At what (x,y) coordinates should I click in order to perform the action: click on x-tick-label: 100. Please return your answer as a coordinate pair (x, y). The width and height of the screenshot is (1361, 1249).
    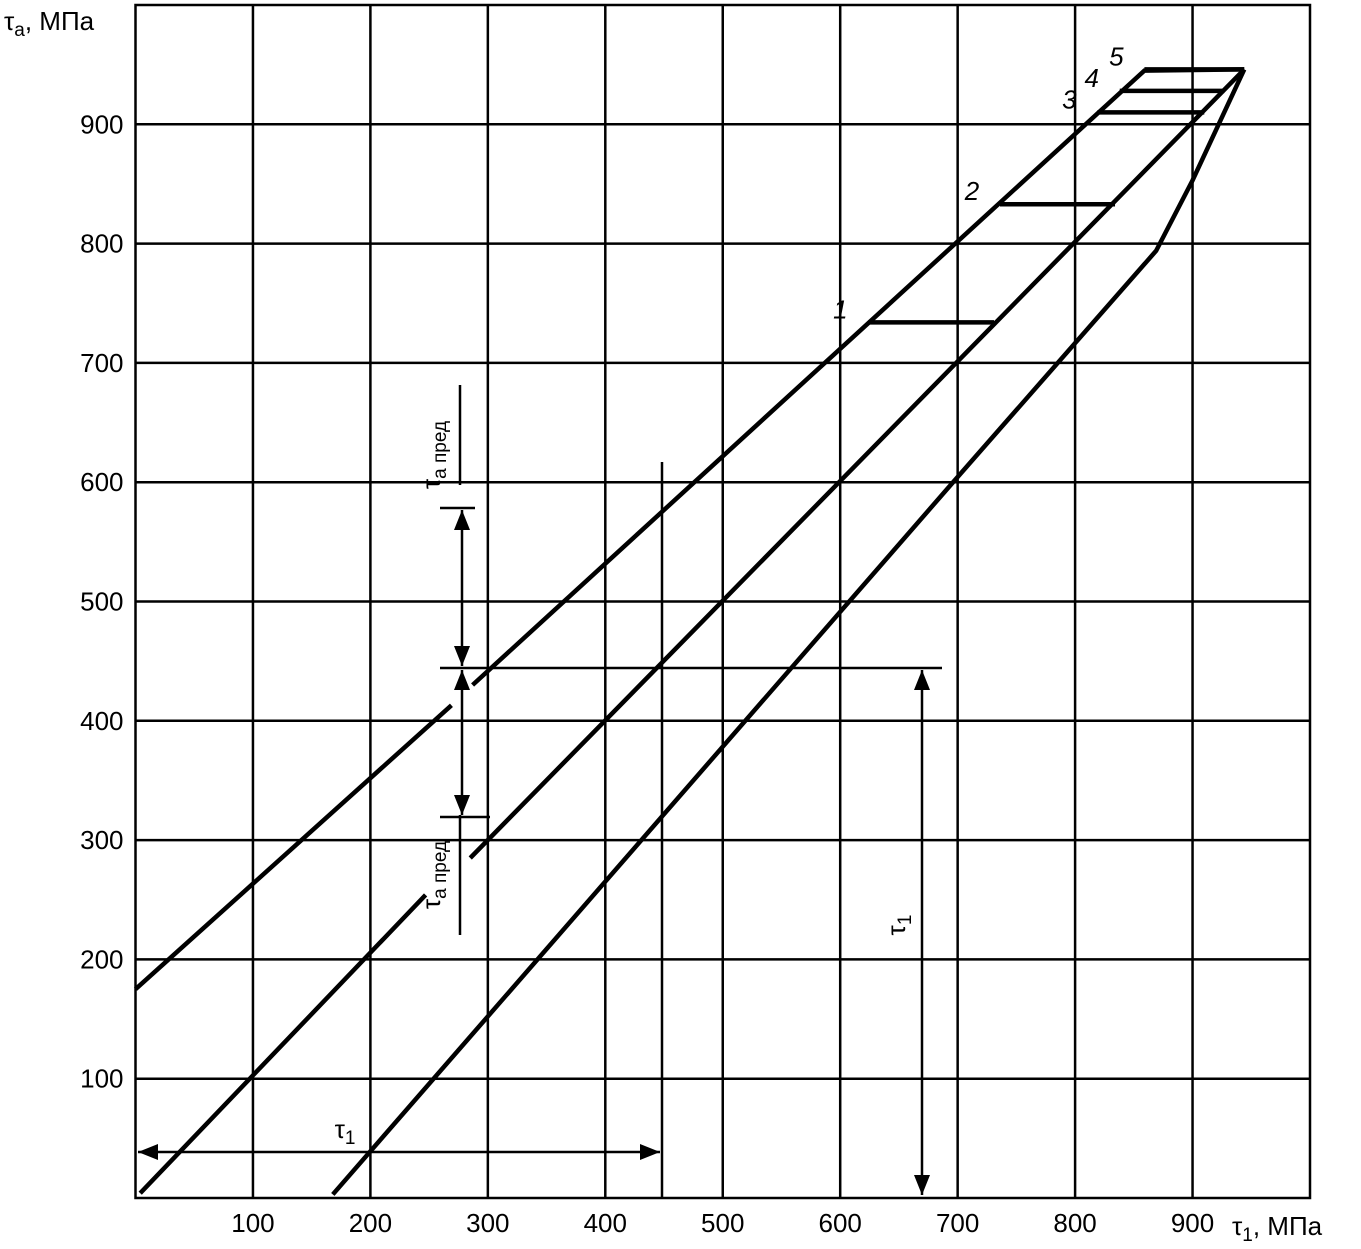
    Looking at the image, I should click on (252, 1223).